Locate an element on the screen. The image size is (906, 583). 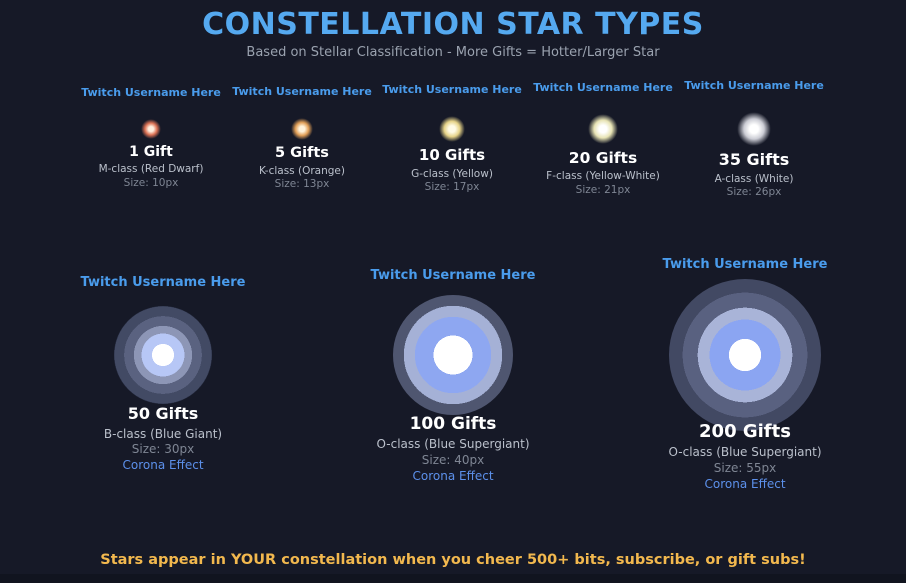
page-title: CONSTELLATION STAR TYPES is located at coordinates (453, 24).